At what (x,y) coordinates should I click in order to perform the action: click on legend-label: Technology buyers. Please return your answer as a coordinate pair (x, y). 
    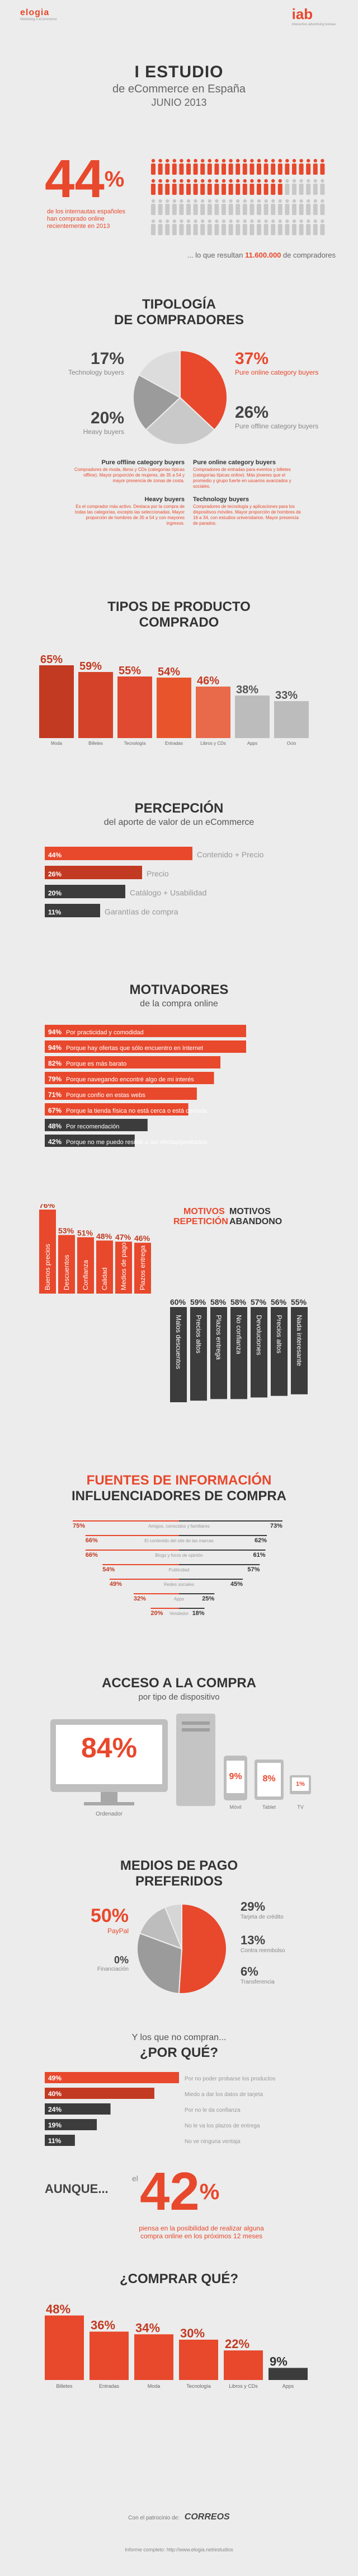
    Looking at the image, I should click on (96, 372).